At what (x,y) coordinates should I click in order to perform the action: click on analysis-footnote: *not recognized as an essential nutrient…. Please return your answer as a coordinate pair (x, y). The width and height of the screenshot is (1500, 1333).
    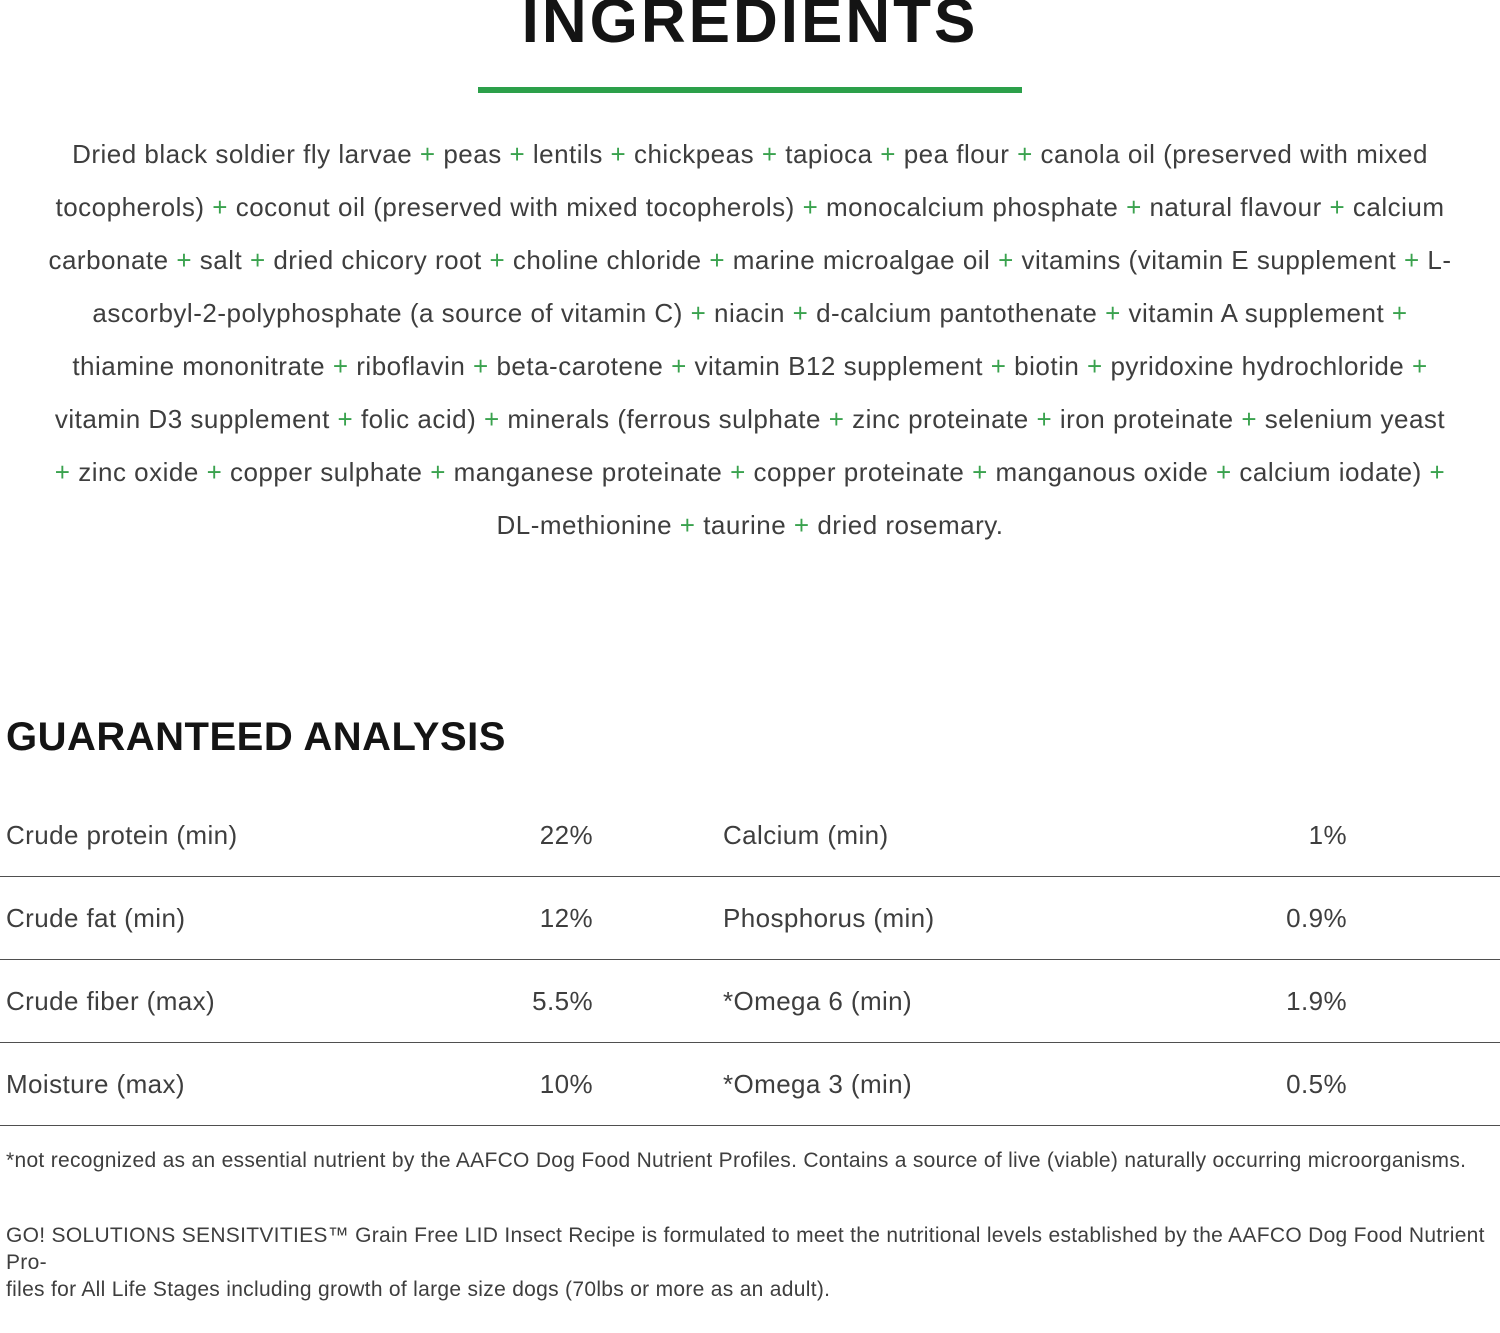
    Looking at the image, I should click on (736, 1160).